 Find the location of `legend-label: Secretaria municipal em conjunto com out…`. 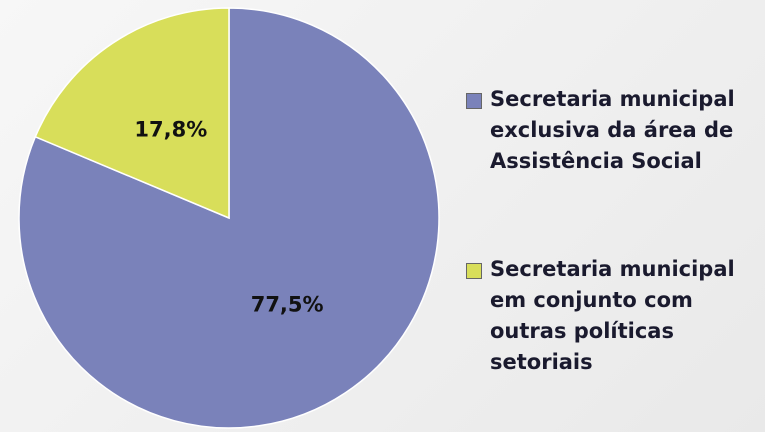

legend-label: Secretaria municipal em conjunto com out… is located at coordinates (612, 315).